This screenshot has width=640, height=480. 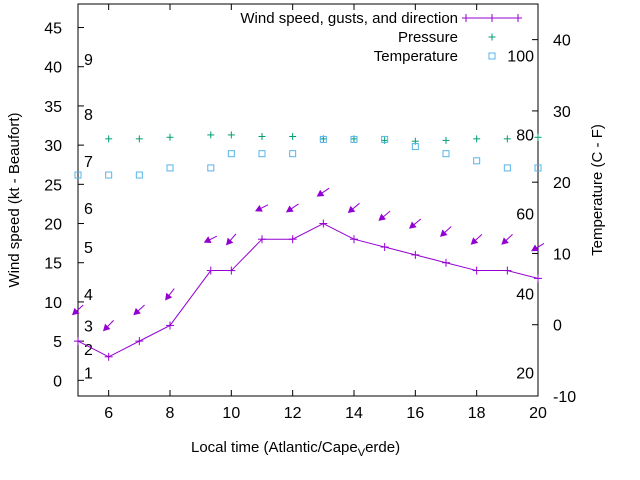 What do you see at coordinates (520, 56) in the screenshot?
I see `fahrenheit-label: 100` at bounding box center [520, 56].